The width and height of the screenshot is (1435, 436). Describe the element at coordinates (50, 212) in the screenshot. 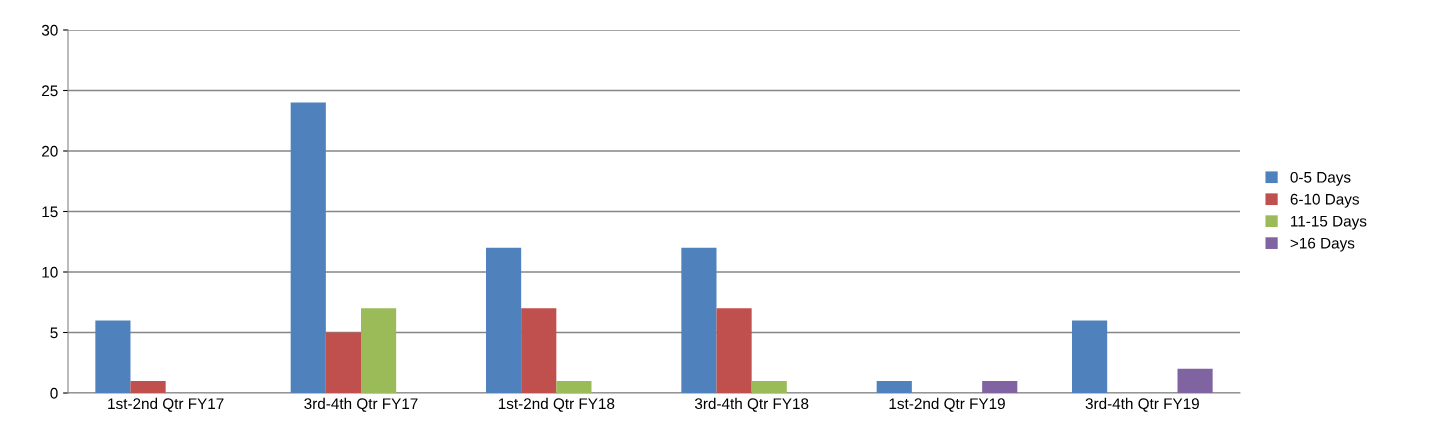

I see `y-tick-label: 15` at that location.